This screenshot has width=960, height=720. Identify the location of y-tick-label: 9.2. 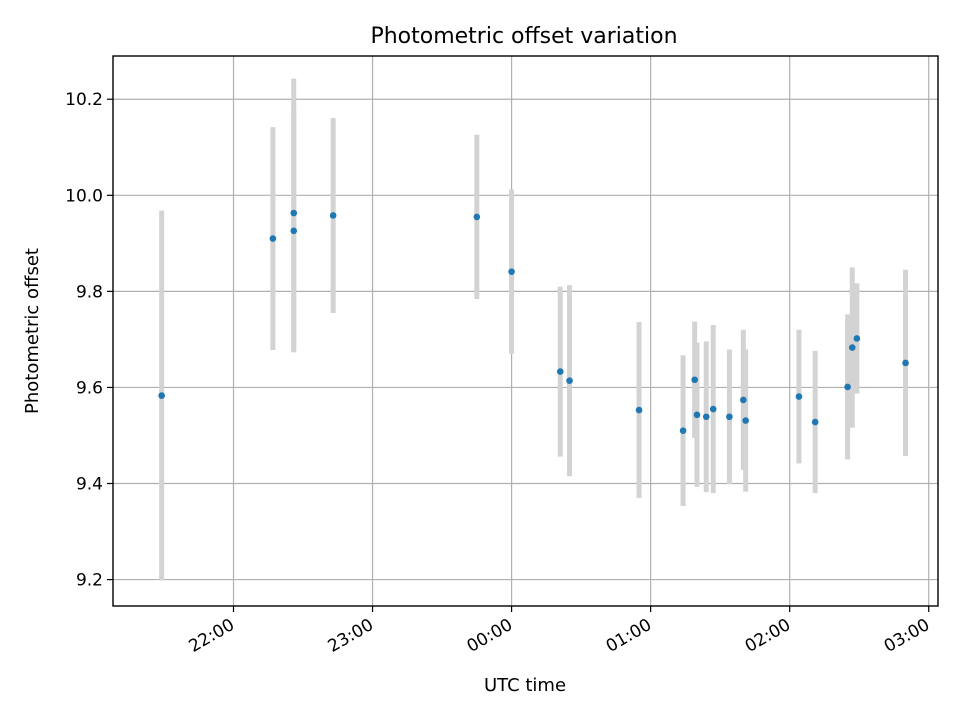
(89, 581).